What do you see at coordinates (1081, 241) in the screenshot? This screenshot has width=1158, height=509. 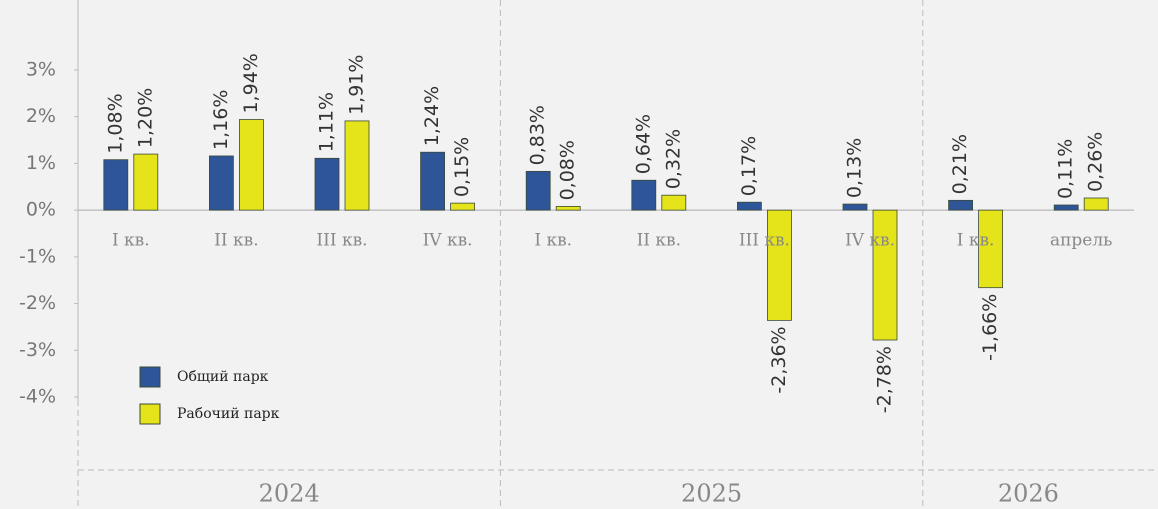 I see `x-tick-label: апрель` at bounding box center [1081, 241].